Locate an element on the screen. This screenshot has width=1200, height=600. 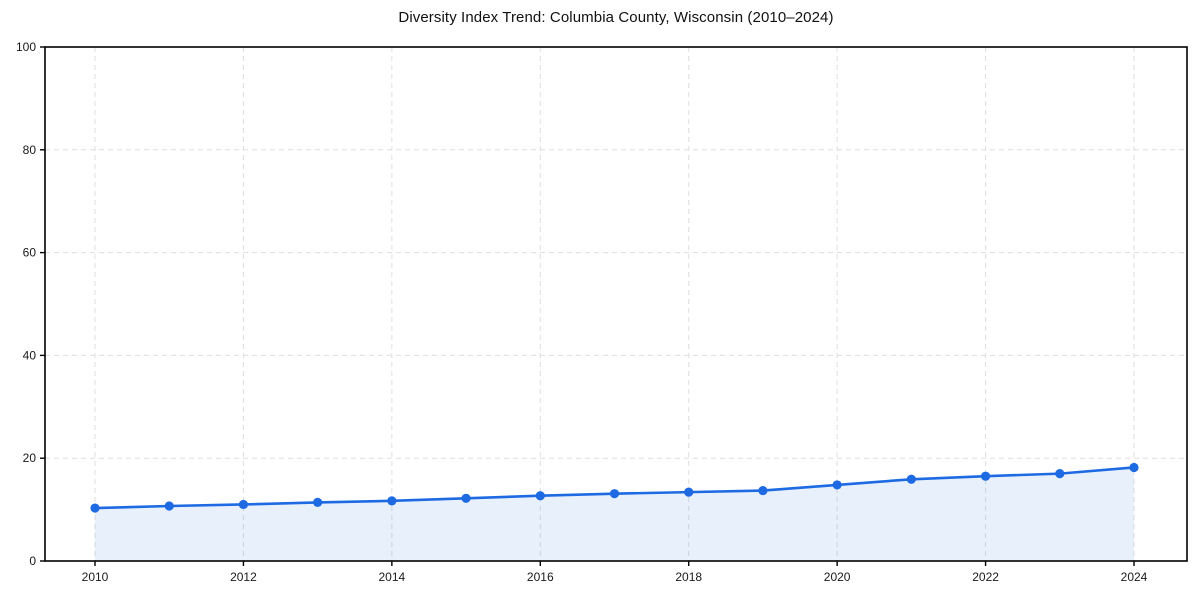
data-point-2012 is located at coordinates (243, 504).